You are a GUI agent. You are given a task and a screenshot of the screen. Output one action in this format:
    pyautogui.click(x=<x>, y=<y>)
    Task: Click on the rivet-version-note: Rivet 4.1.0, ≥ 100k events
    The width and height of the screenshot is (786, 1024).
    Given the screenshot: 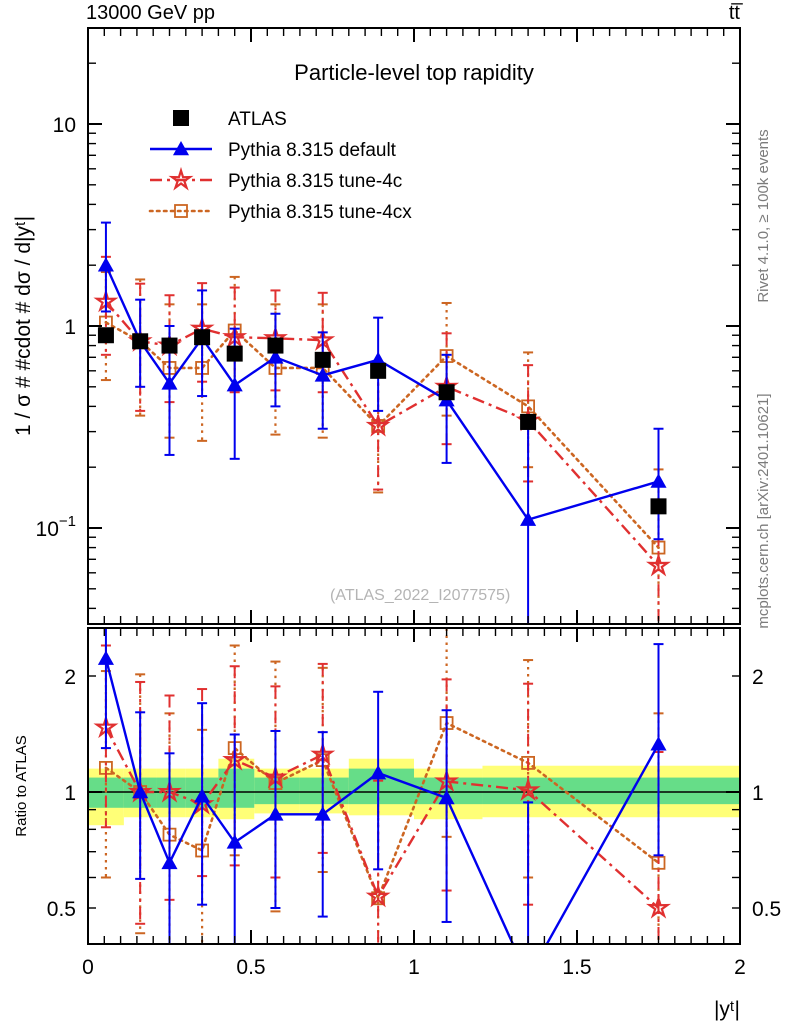 What is the action you would take?
    pyautogui.click(x=763, y=215)
    